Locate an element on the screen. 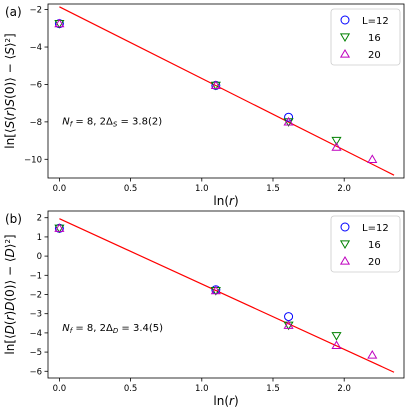 The image size is (415, 415). annotation-text: Nf = 8, 2ΔD = 3.4(5) is located at coordinates (112, 329).